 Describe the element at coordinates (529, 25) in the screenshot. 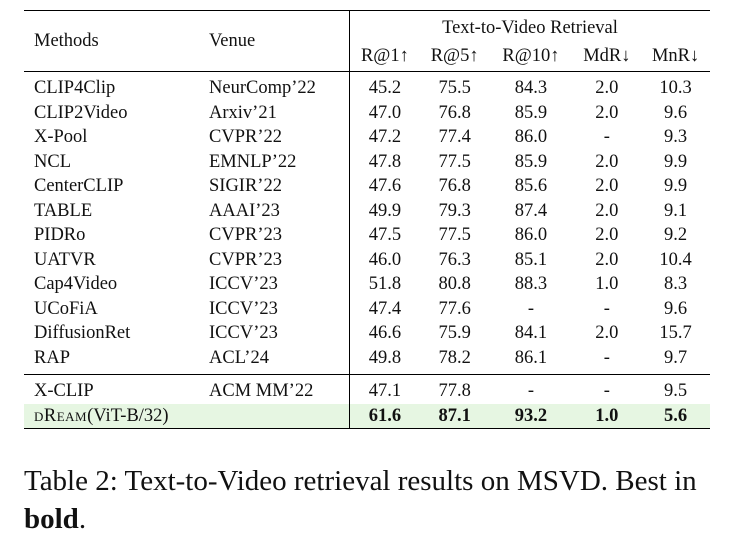

I see `group-header: Text-to-Video Retrieval` at that location.